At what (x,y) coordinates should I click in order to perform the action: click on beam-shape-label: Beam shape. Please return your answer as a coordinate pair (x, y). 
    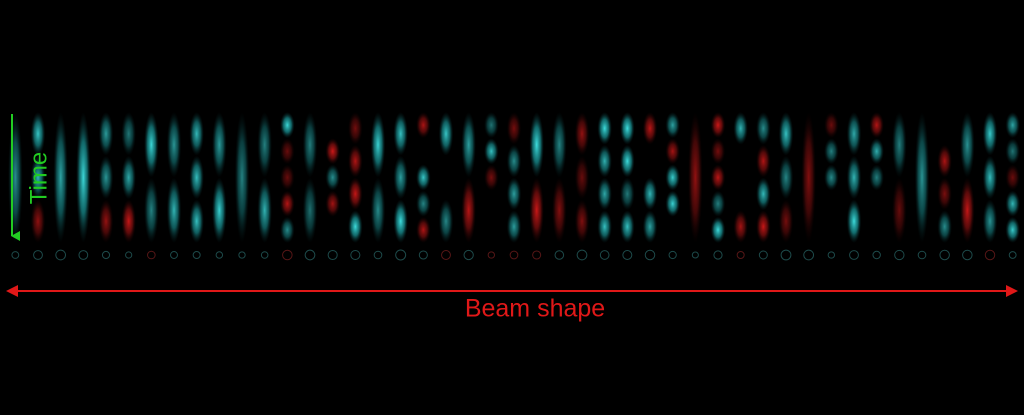
    Looking at the image, I should click on (535, 309).